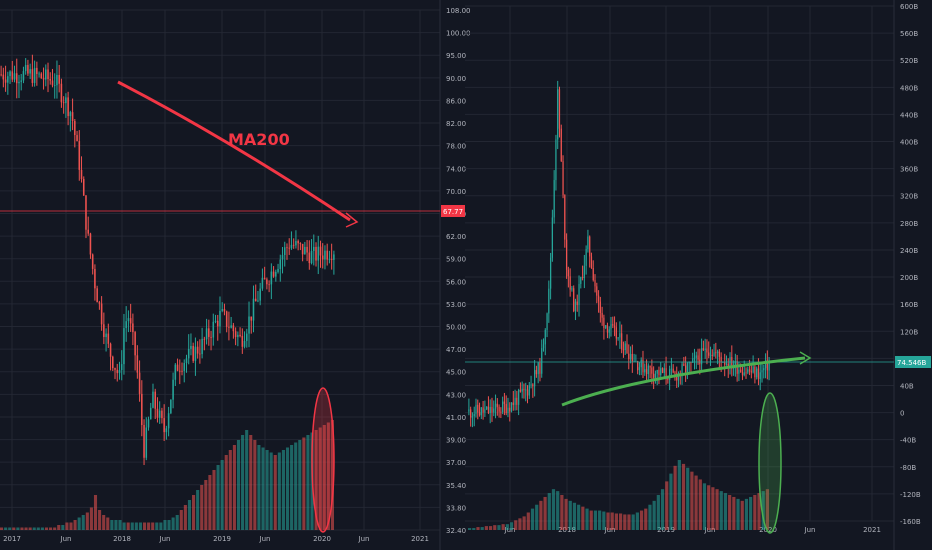 The width and height of the screenshot is (932, 550). I want to click on left-time-tick: 2018, so click(122, 539).